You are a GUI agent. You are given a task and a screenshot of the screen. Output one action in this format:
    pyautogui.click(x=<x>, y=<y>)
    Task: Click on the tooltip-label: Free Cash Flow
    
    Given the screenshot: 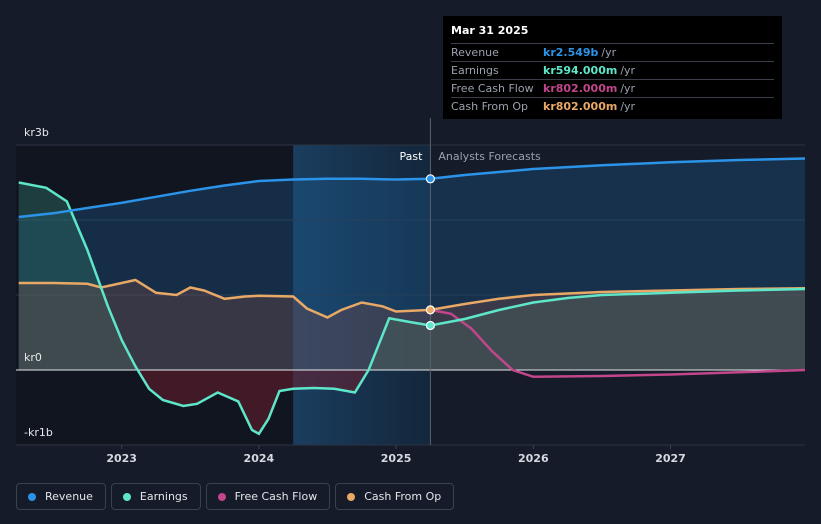 What is the action you would take?
    pyautogui.click(x=492, y=88)
    